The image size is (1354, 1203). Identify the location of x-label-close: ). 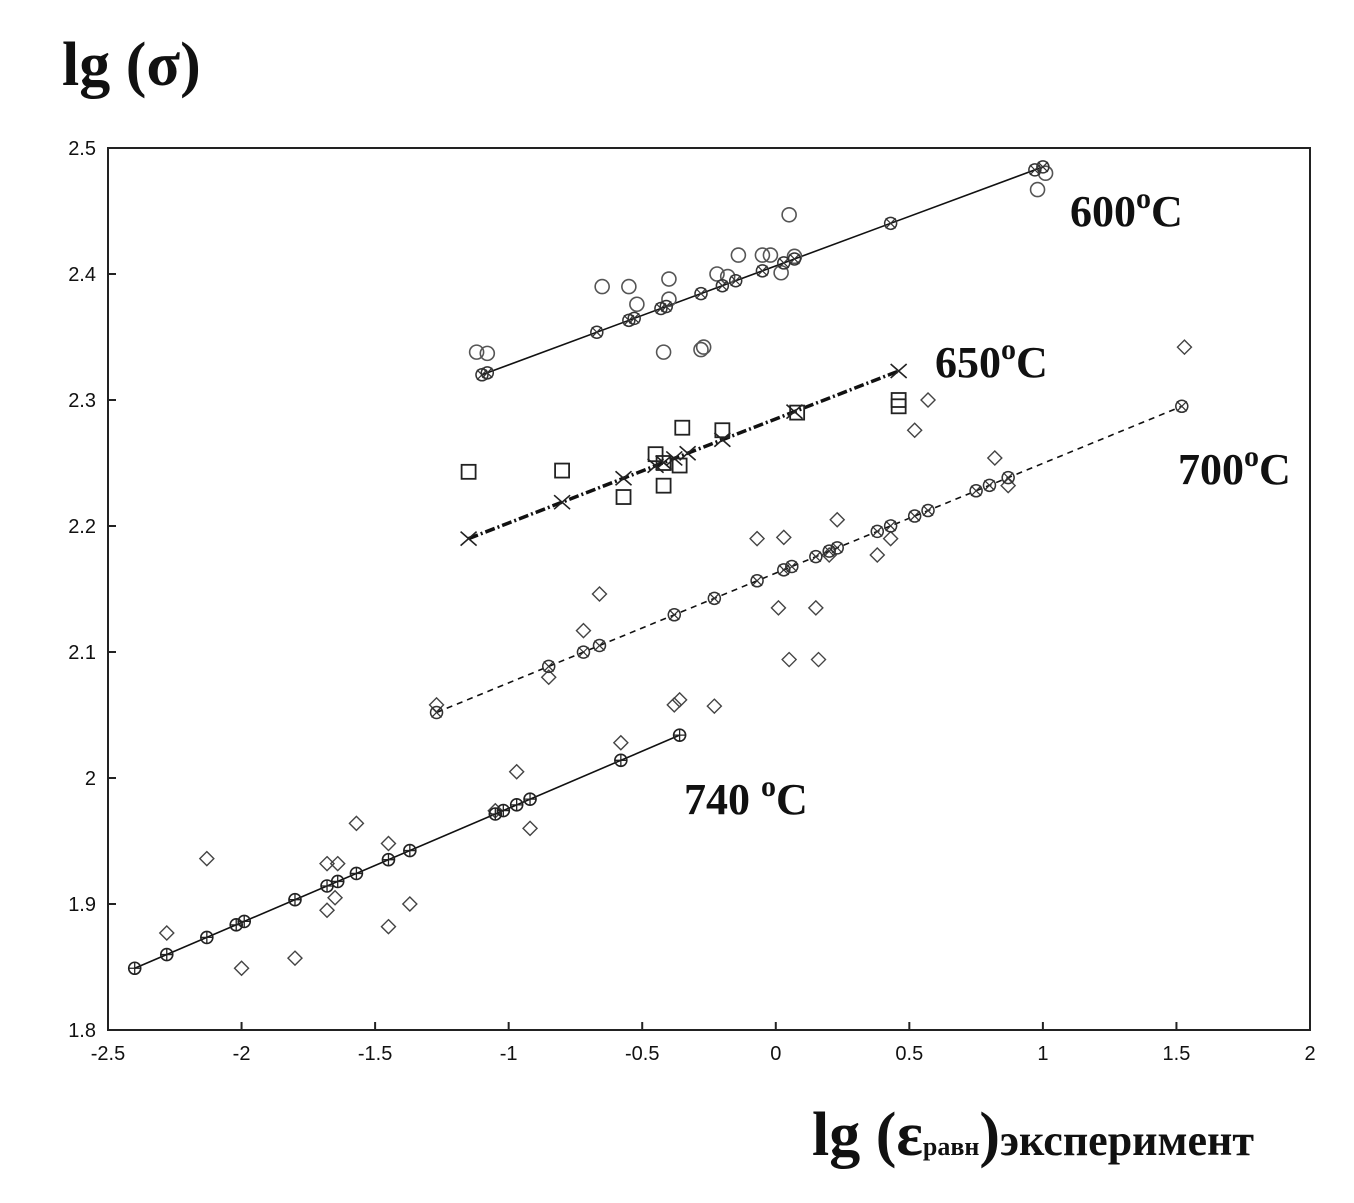
(990, 1135).